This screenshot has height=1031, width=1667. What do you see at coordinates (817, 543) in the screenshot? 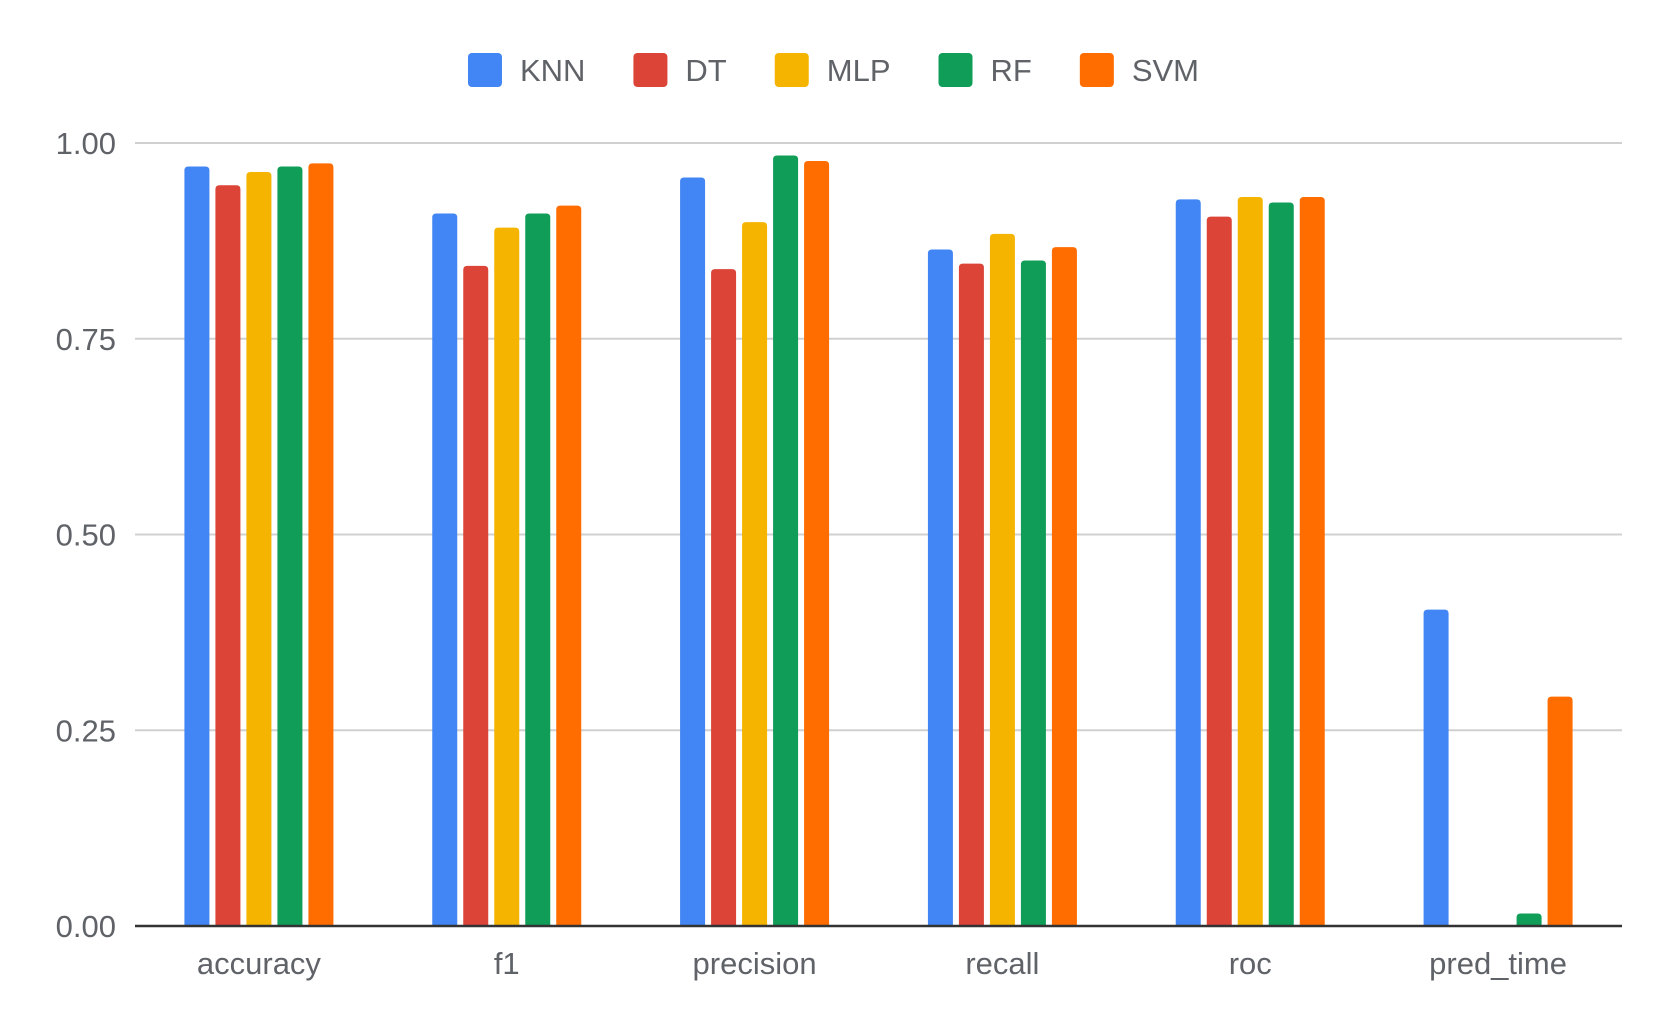
I see `bar-svm-precision` at bounding box center [817, 543].